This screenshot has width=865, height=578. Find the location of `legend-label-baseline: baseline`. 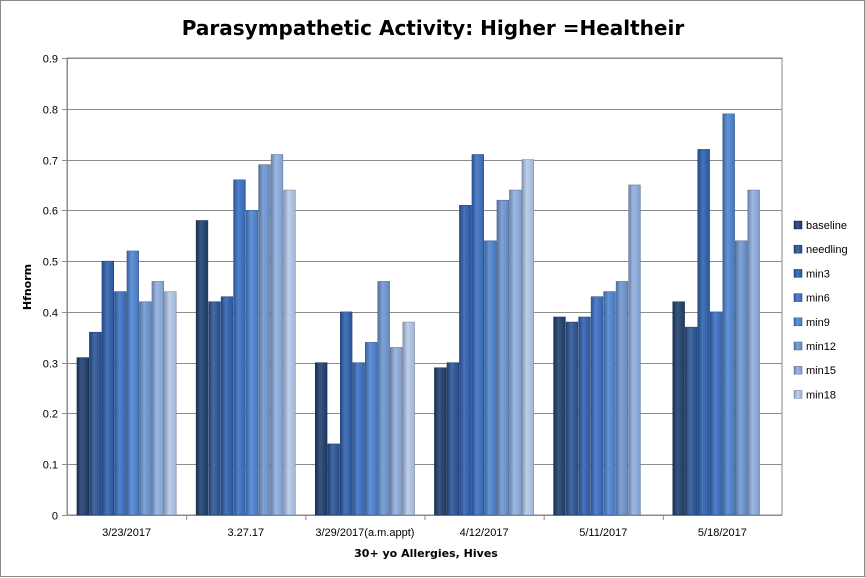

legend-label-baseline: baseline is located at coordinates (826, 226).